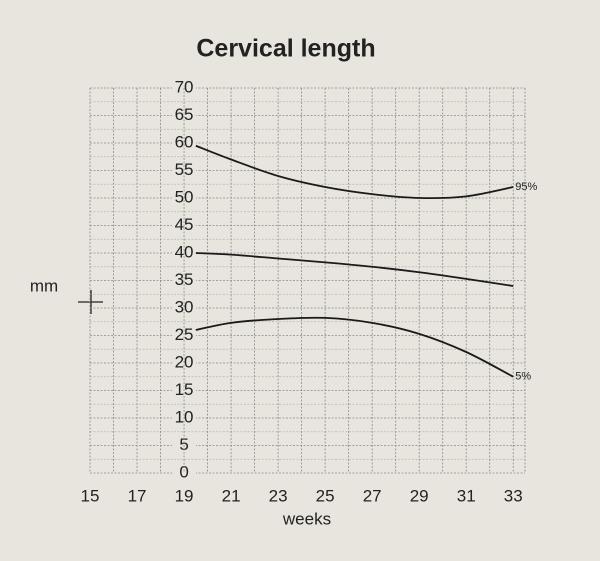  I want to click on x-tick-label: 19, so click(184, 495).